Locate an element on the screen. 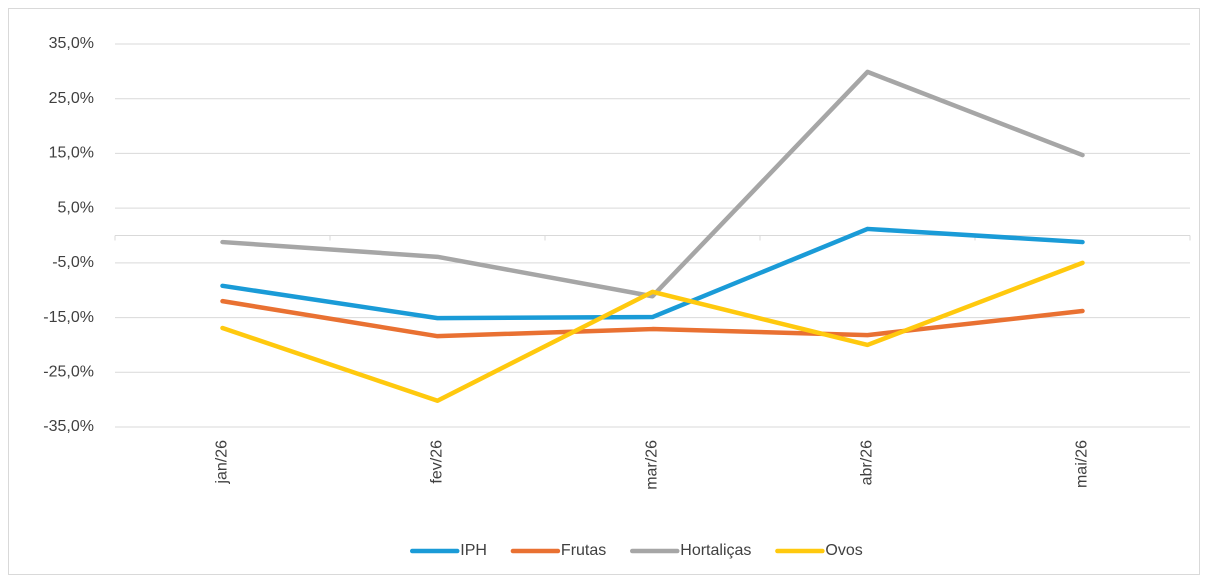 This screenshot has width=1208, height=583. y-tick-label: -35,0% is located at coordinates (68, 426).